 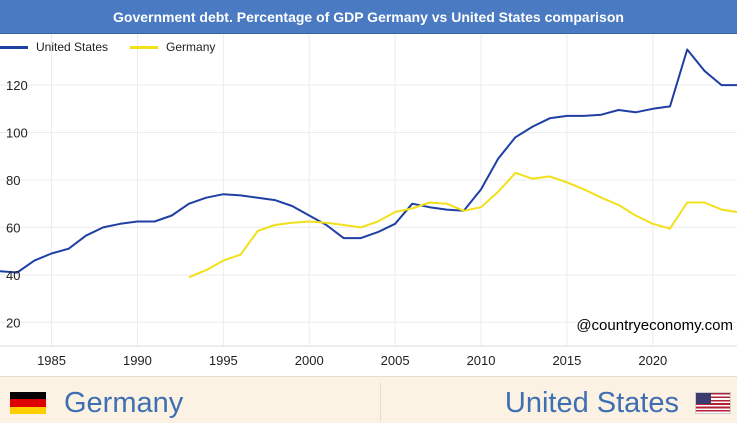 What do you see at coordinates (124, 402) in the screenshot?
I see `country-name-germany: Germany` at bounding box center [124, 402].